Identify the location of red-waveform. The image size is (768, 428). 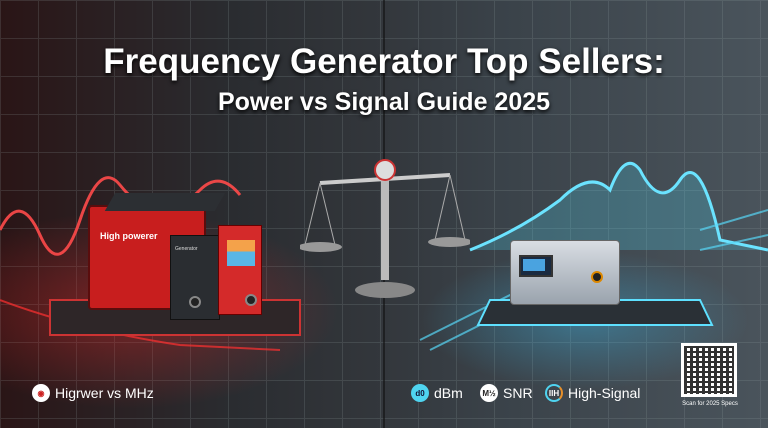
(121, 216).